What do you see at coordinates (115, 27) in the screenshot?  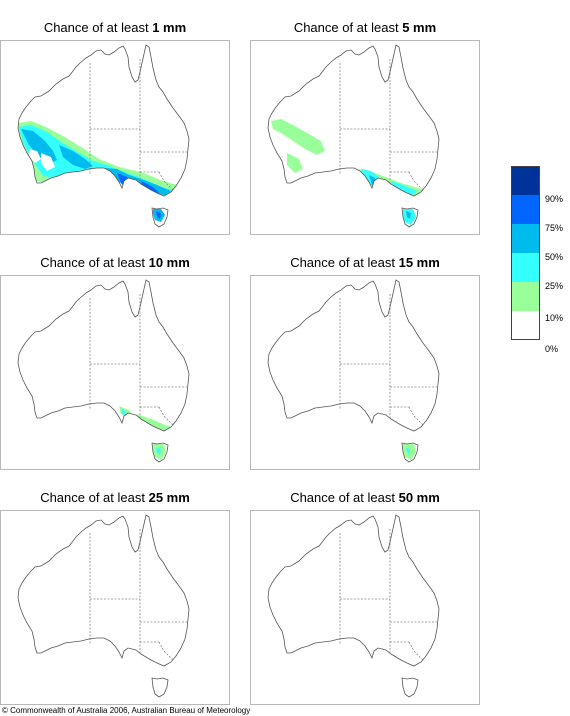 I see `panel-title: Chance of at least 1 mm` at bounding box center [115, 27].